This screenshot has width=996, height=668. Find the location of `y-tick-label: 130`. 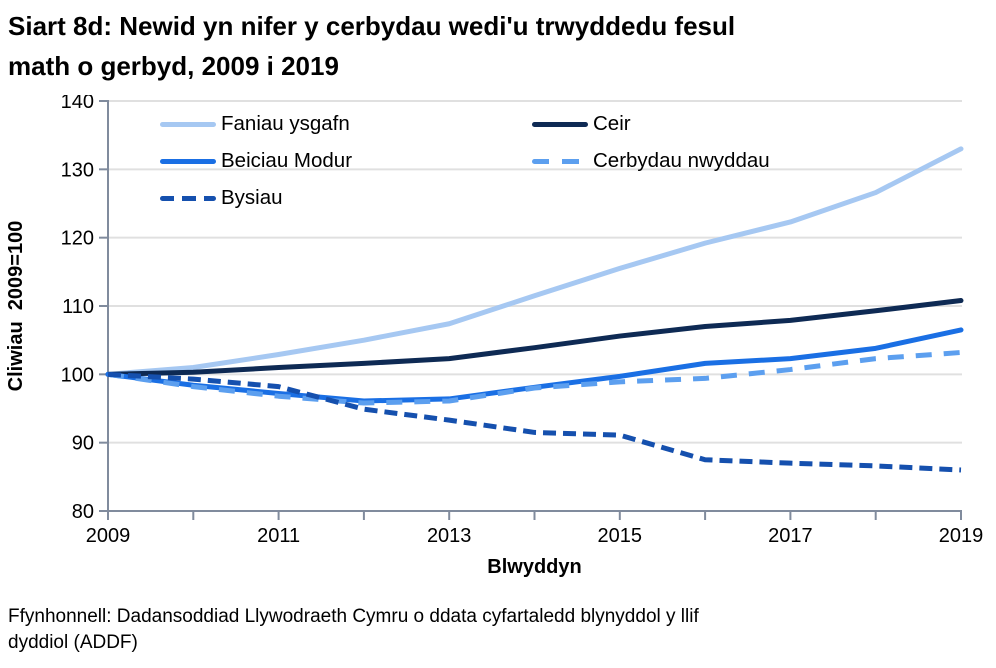

y-tick-label: 130 is located at coordinates (77, 170).